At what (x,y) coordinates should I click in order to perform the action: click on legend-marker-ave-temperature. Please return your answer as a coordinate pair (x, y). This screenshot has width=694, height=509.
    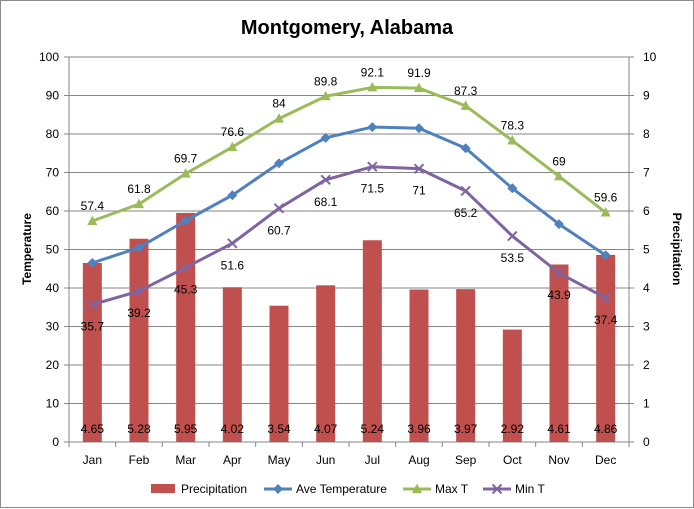
    Looking at the image, I should click on (278, 489).